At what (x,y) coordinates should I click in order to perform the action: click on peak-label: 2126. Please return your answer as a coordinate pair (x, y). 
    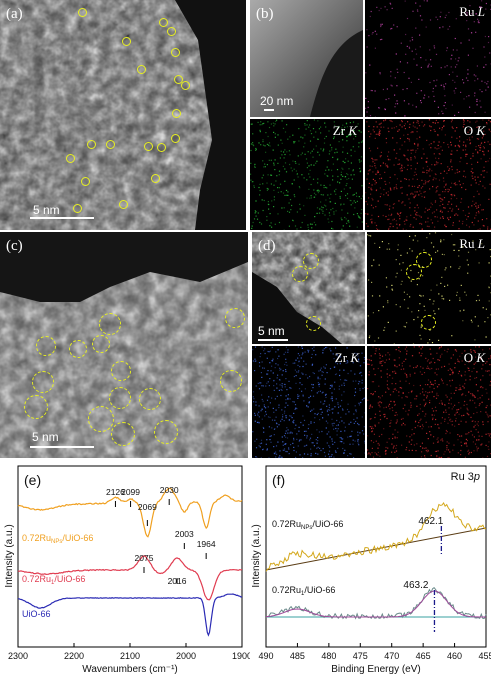
    Looking at the image, I should click on (115, 492).